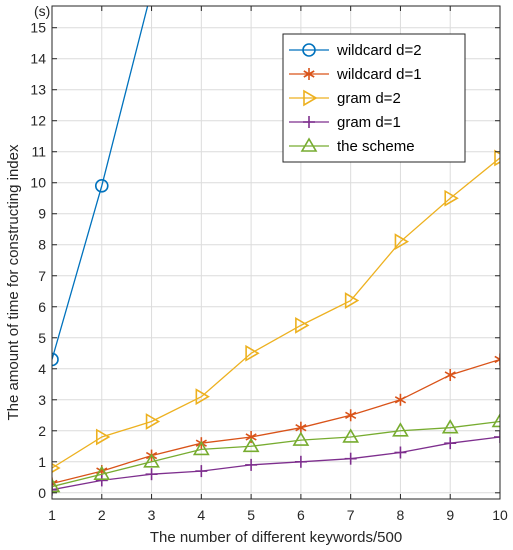 This screenshot has width=513, height=550. Describe the element at coordinates (38, 121) in the screenshot. I see `y-tick-label: 12` at that location.